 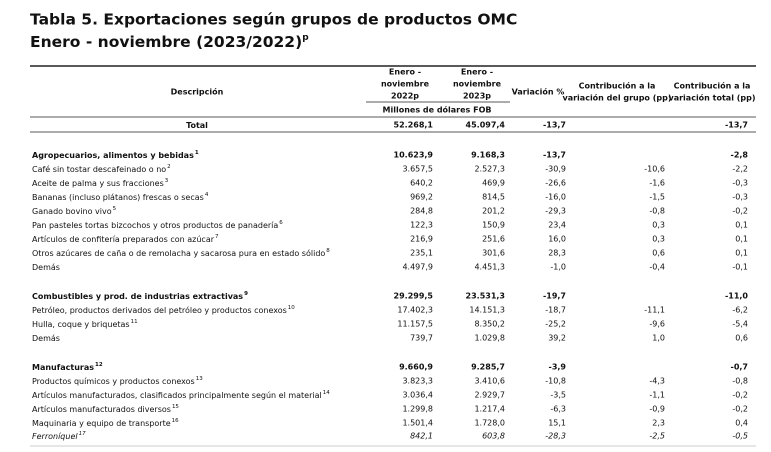 I want to click on item-row-cell: -6,3, so click(x=558, y=409).